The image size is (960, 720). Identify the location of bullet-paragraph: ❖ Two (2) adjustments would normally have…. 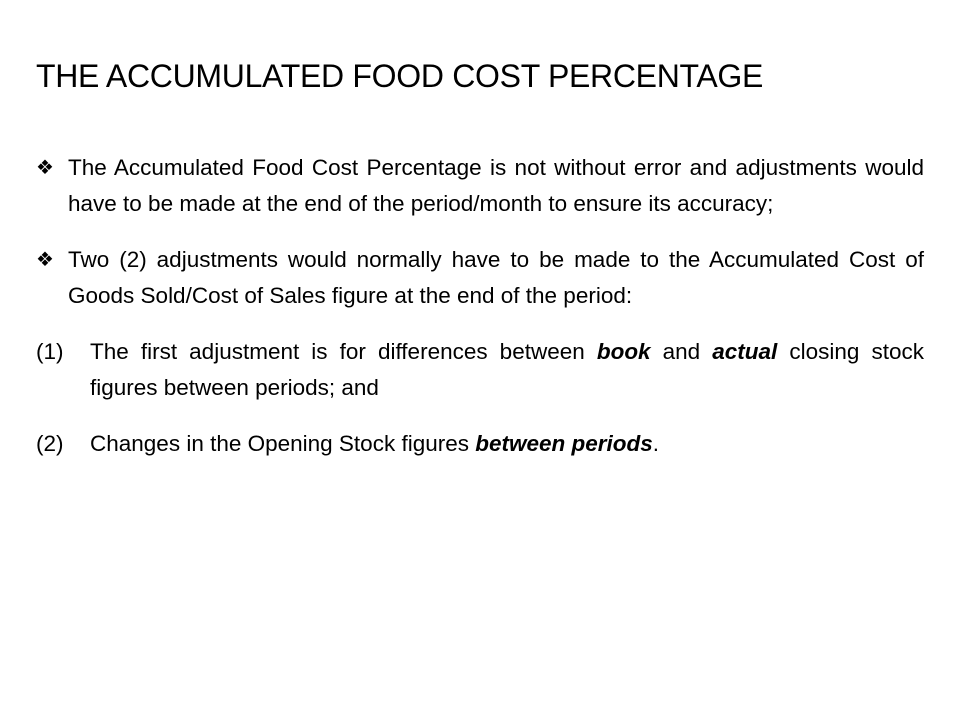
(480, 278).